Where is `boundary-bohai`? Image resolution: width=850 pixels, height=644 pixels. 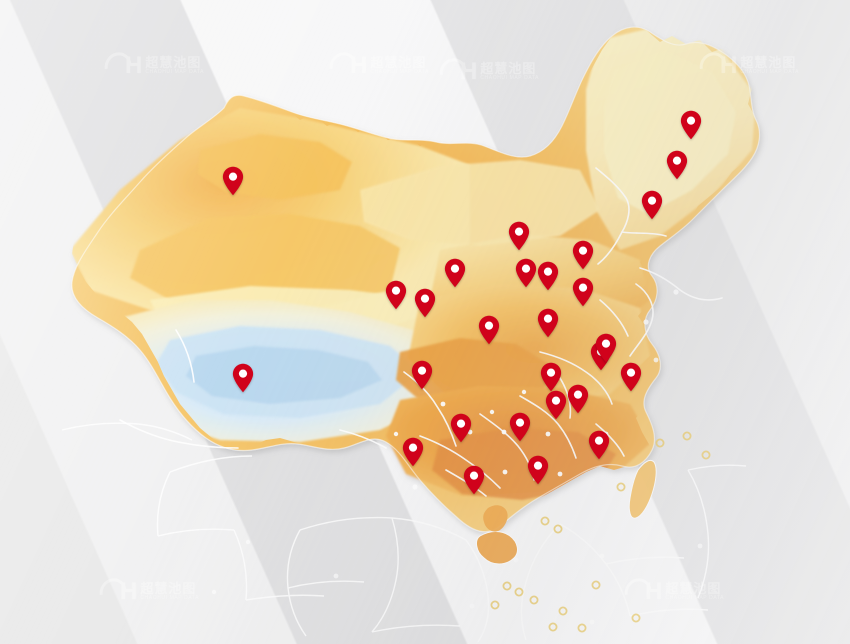
boundary-bohai is located at coordinates (641, 320).